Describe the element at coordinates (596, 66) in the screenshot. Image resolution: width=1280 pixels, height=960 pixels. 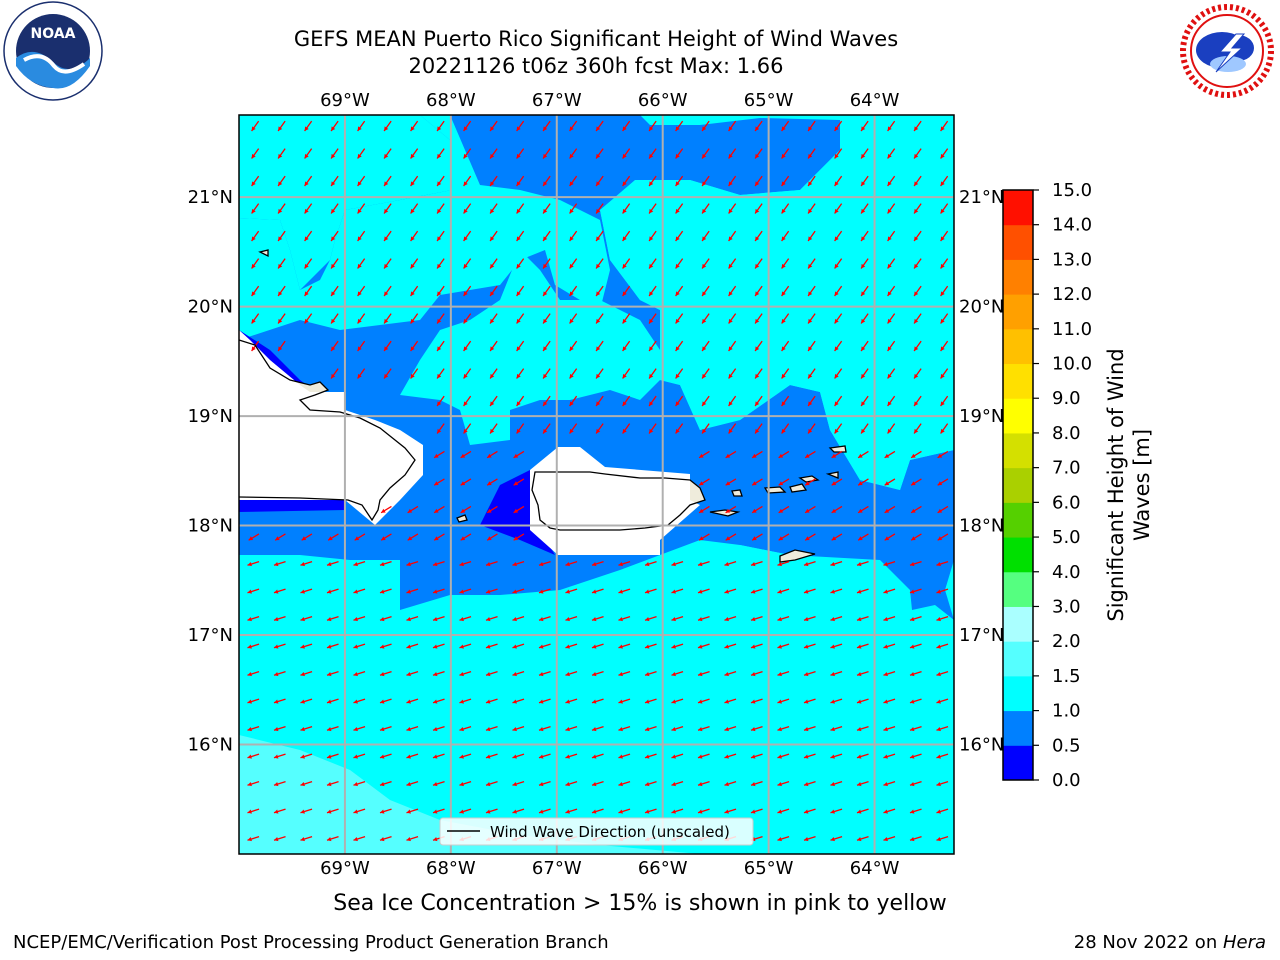
I see `chart-subtitle: 20221126 t06z 360h fcst Max: 1.66` at that location.